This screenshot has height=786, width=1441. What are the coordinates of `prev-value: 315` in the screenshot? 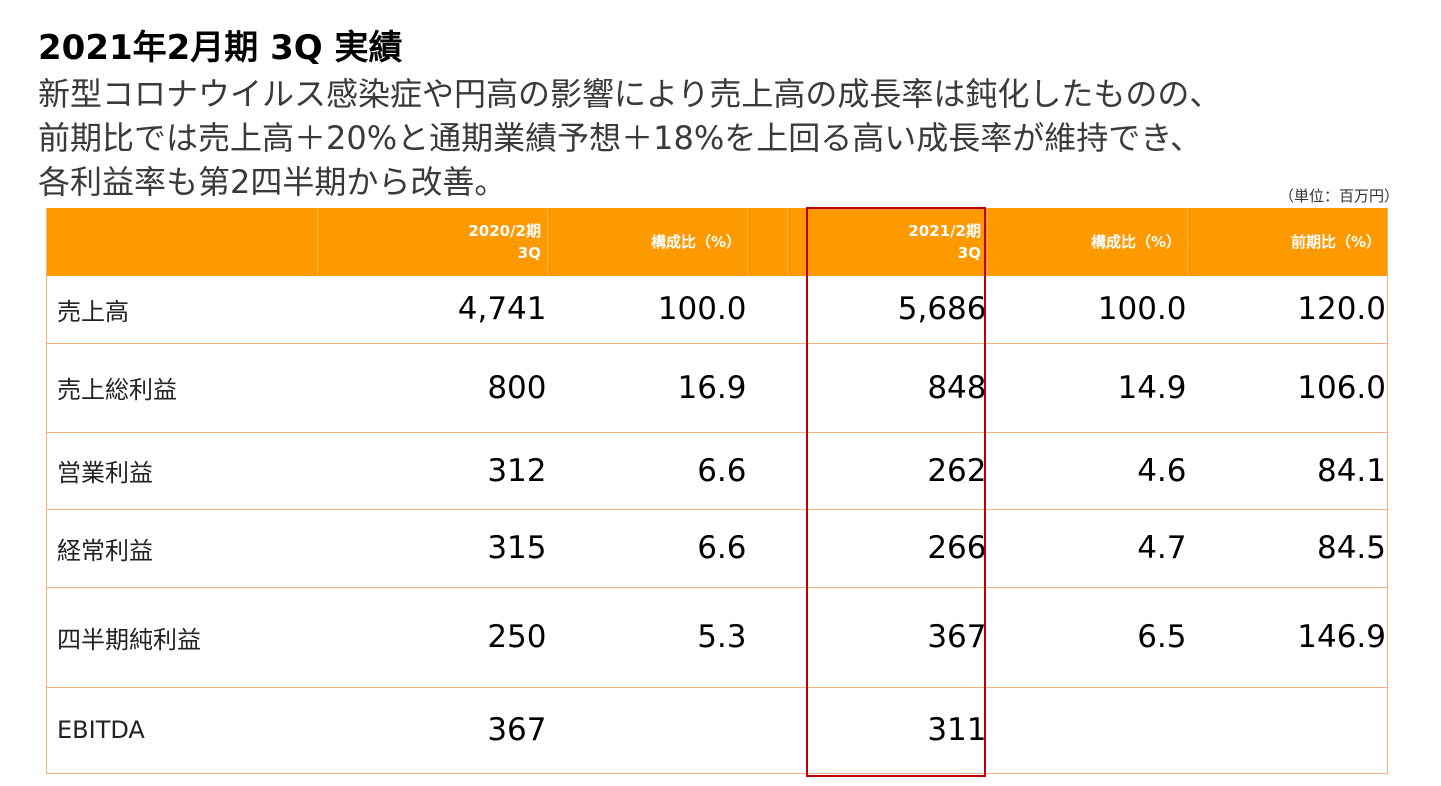 It's located at (432, 548).